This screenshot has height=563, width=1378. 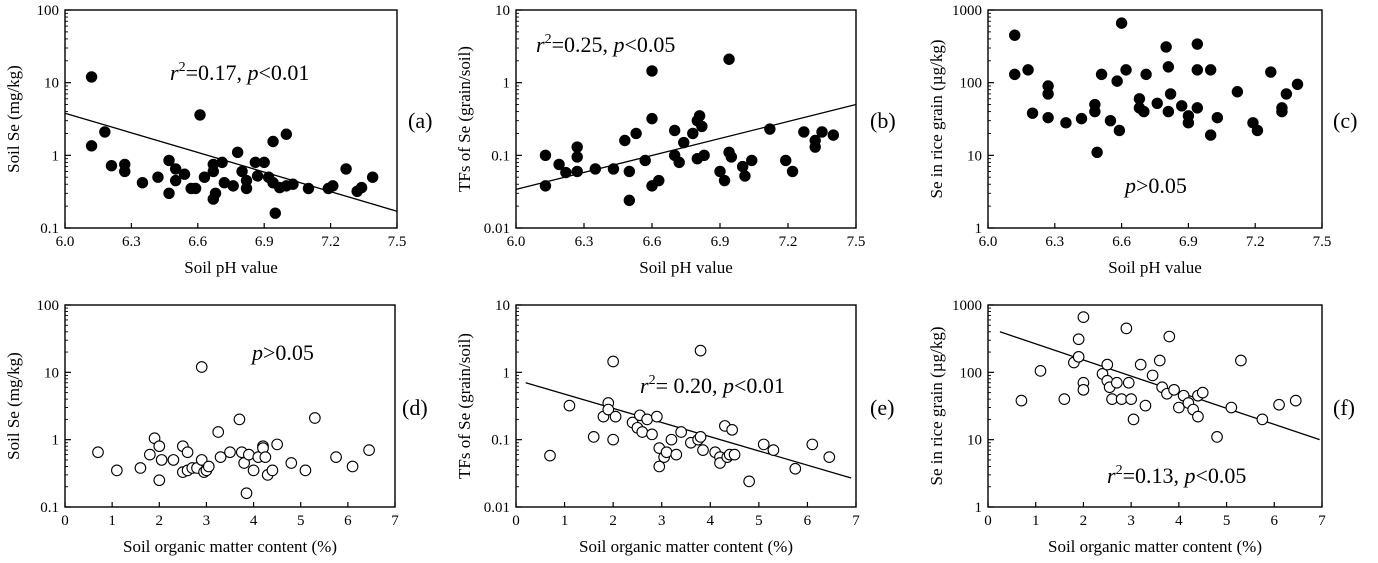 I want to click on stat-annotation: p>0.05, so click(x=1155, y=185).